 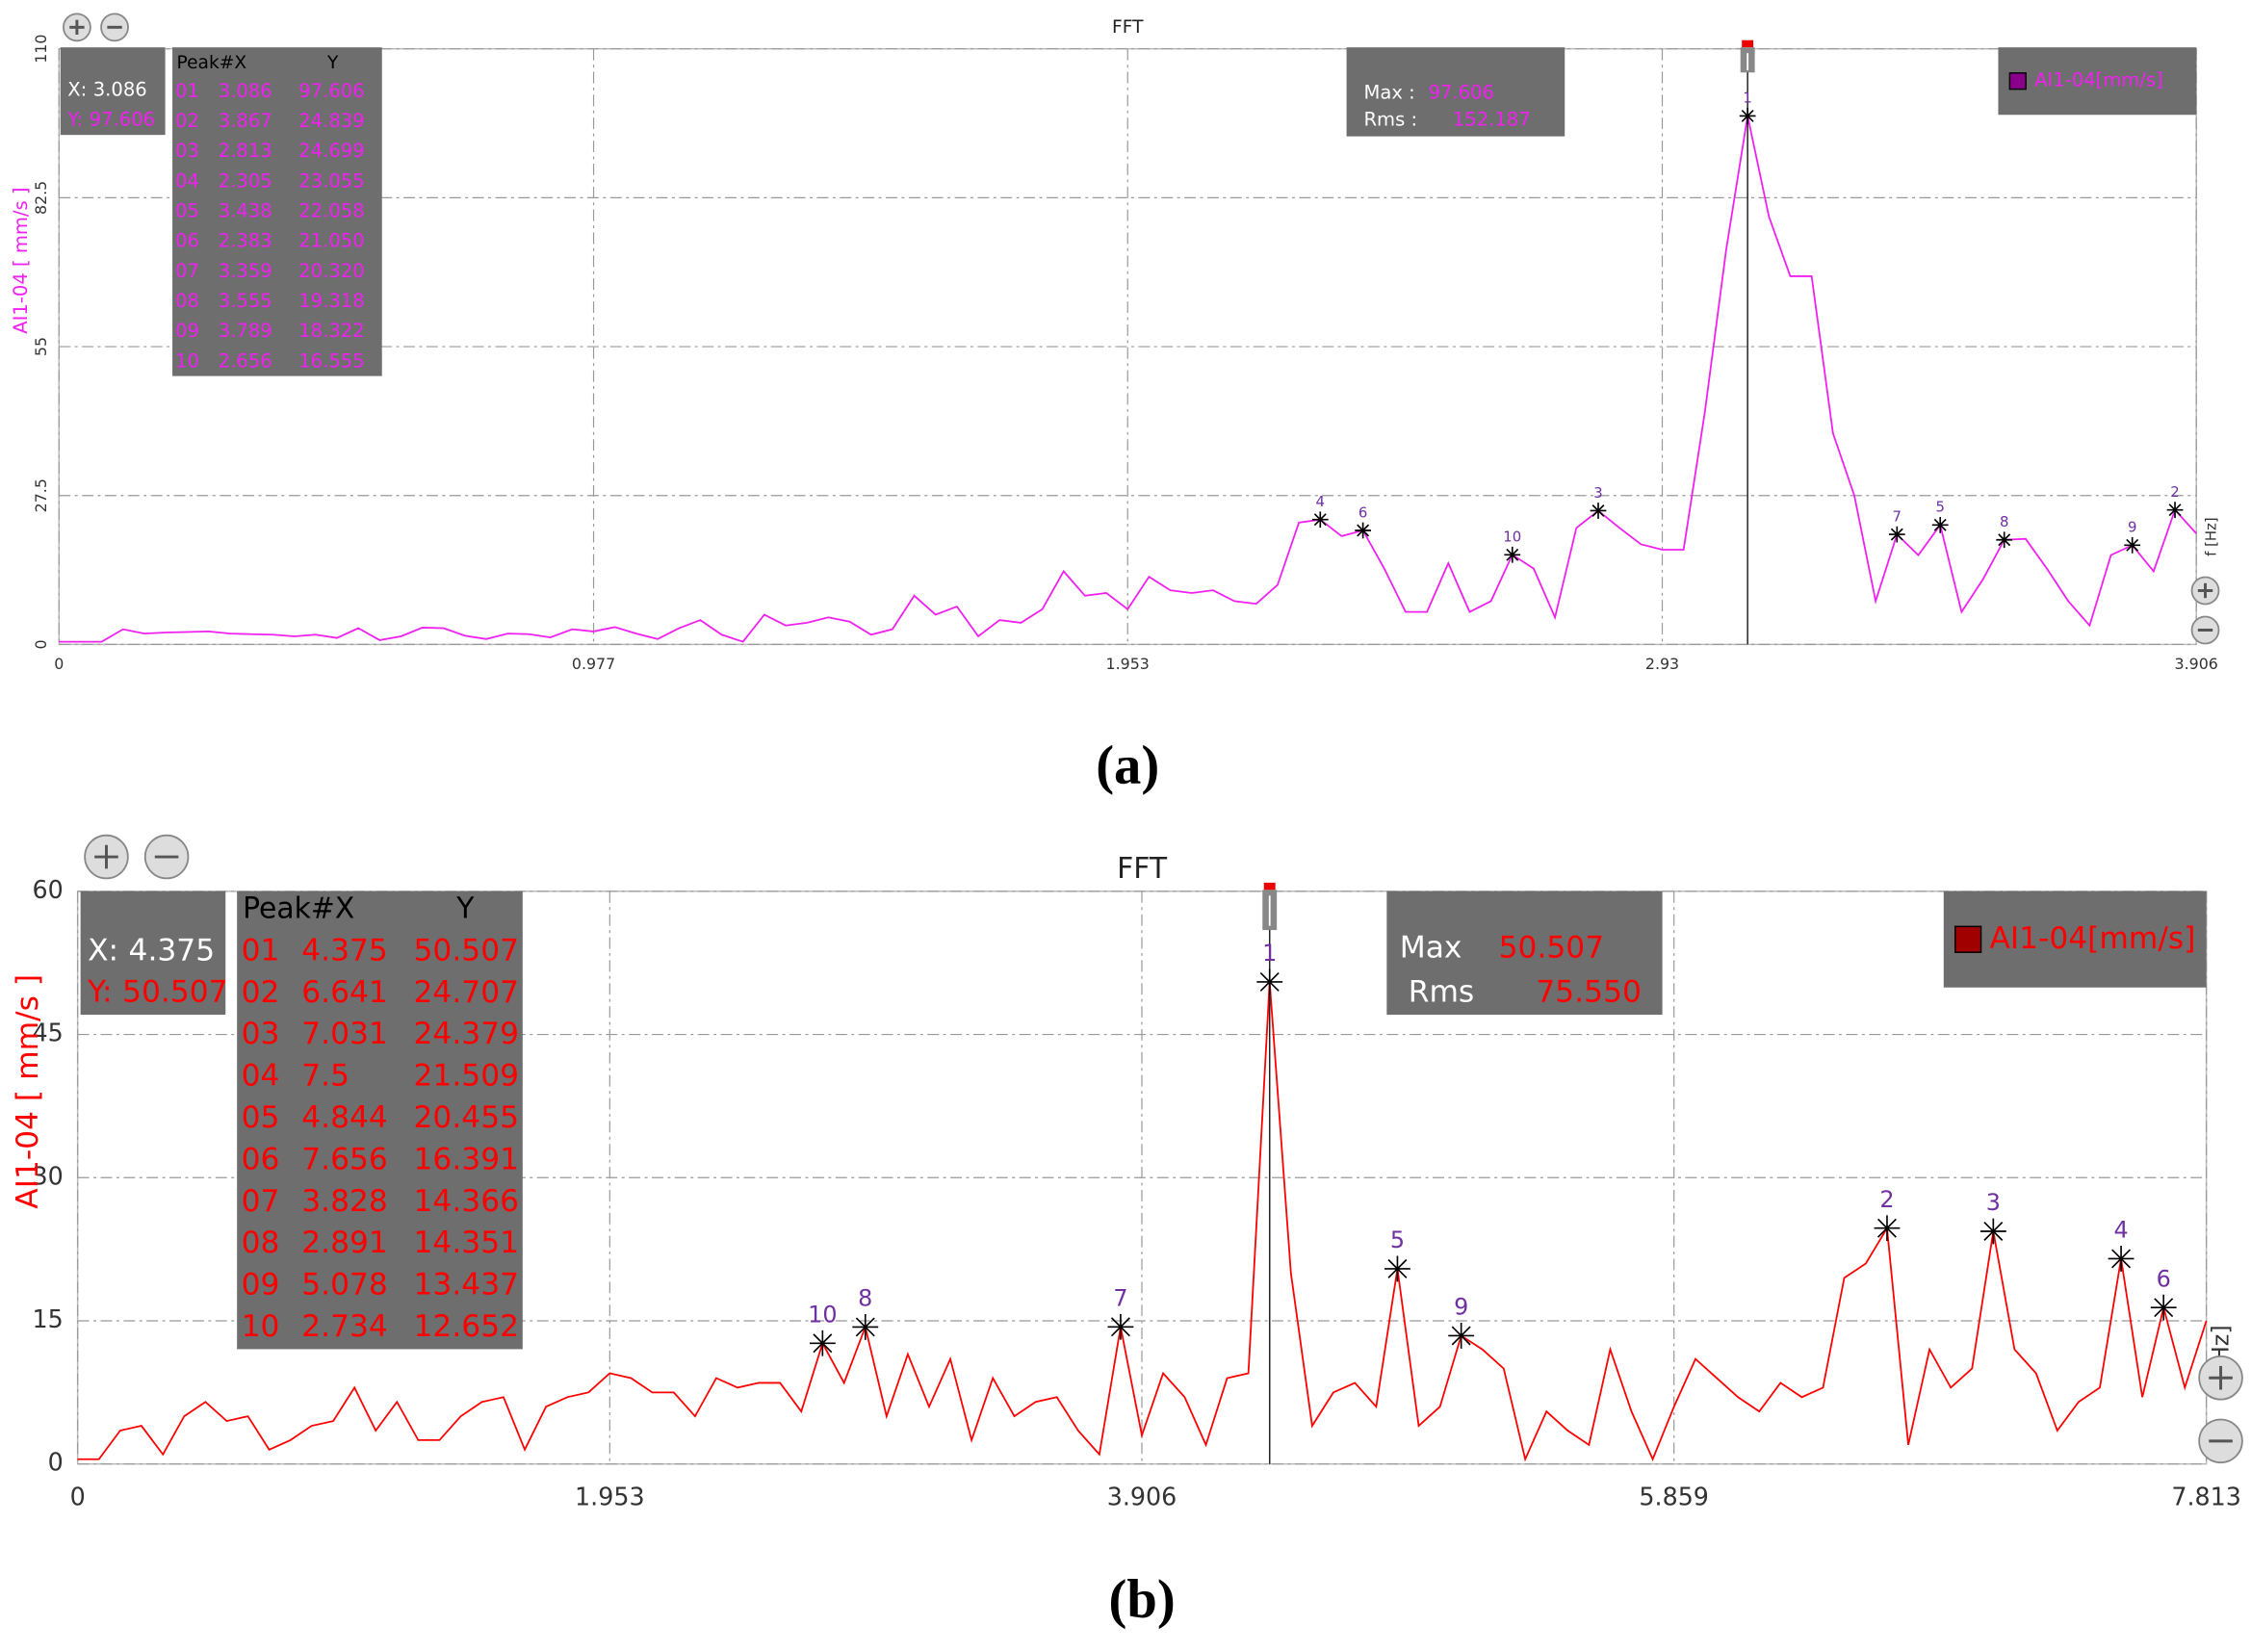 What do you see at coordinates (1492, 120) in the screenshot?
I see `rms-value: 152.187` at bounding box center [1492, 120].